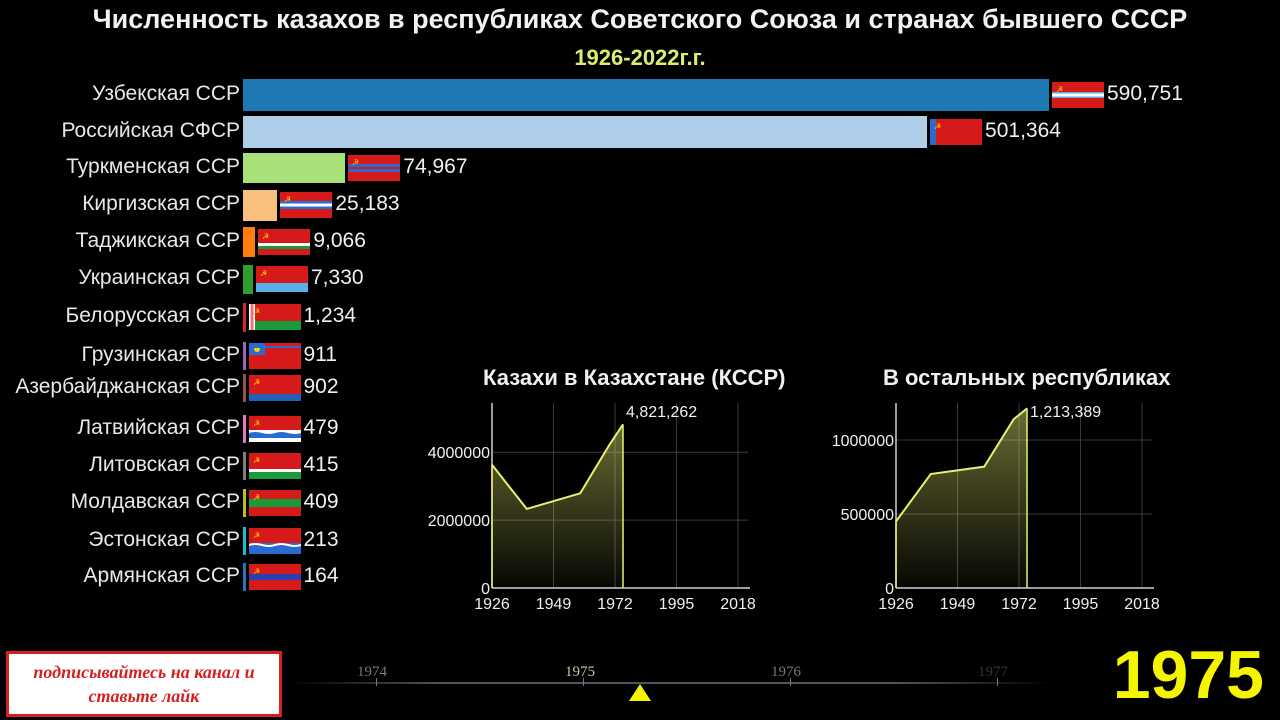  What do you see at coordinates (274, 390) in the screenshot?
I see `azerbaijan-ssr-flag: ☭` at bounding box center [274, 390].